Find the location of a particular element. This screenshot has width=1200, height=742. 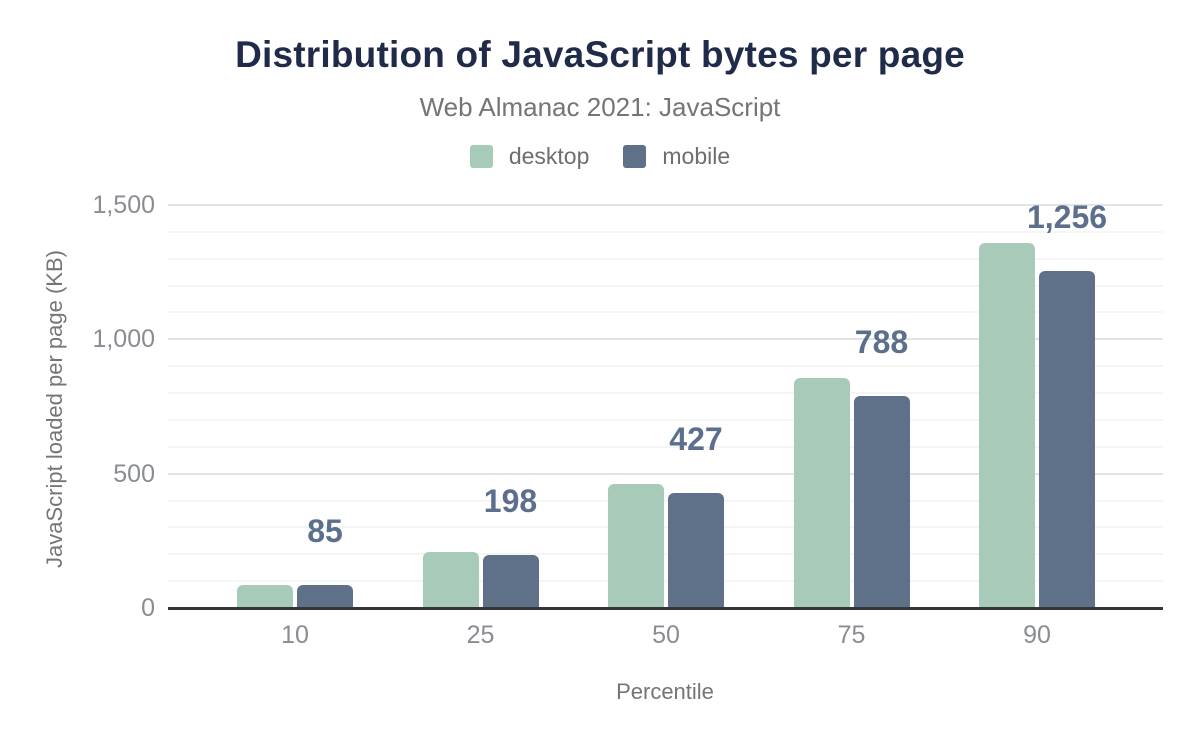

chart-subtitle: Web Almanac 2021: JavaScript is located at coordinates (600, 107).